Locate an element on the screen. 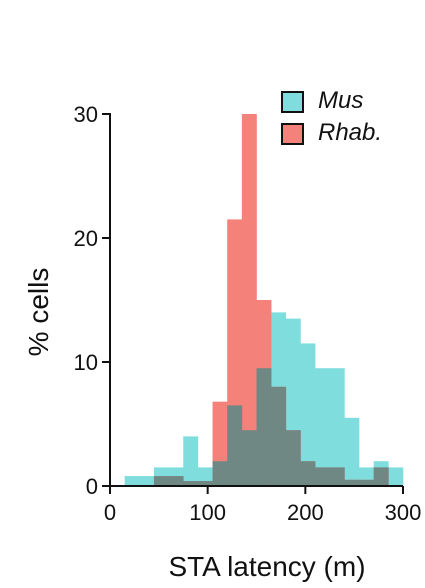  legend-swatch-mus is located at coordinates (292, 102).